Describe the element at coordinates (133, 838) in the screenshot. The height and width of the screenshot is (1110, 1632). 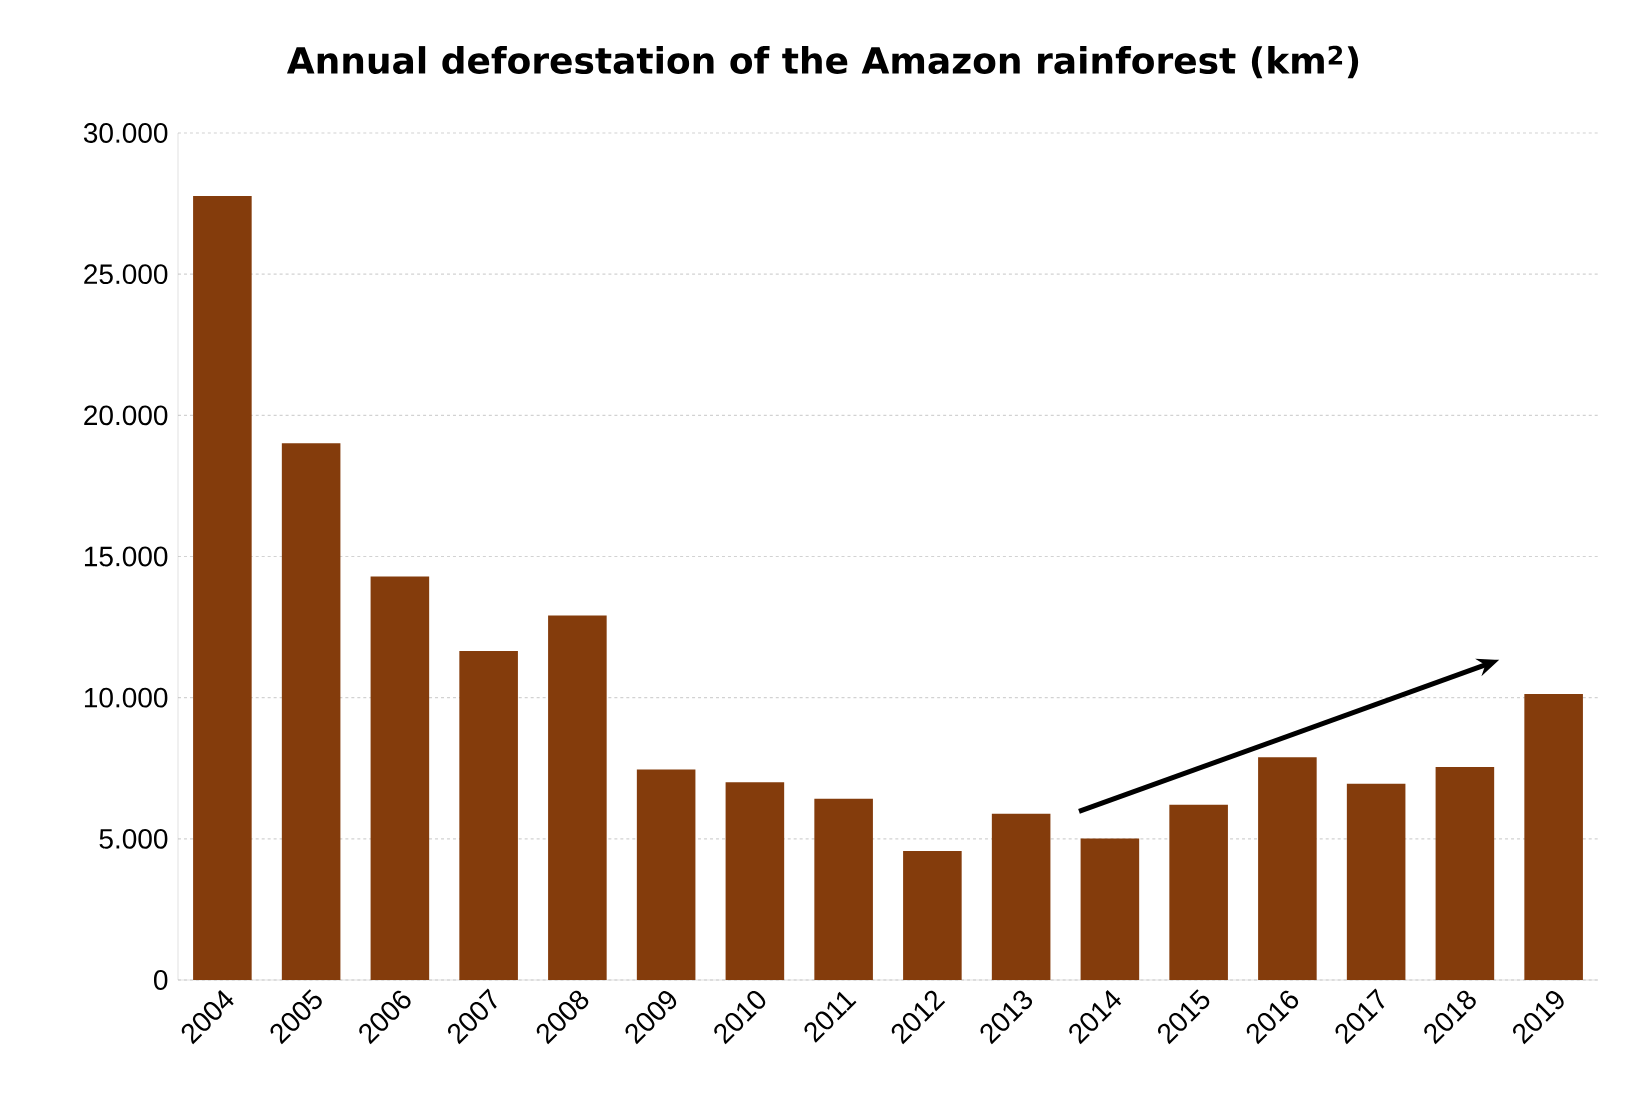
I see `y-tick-label: 5.000` at that location.